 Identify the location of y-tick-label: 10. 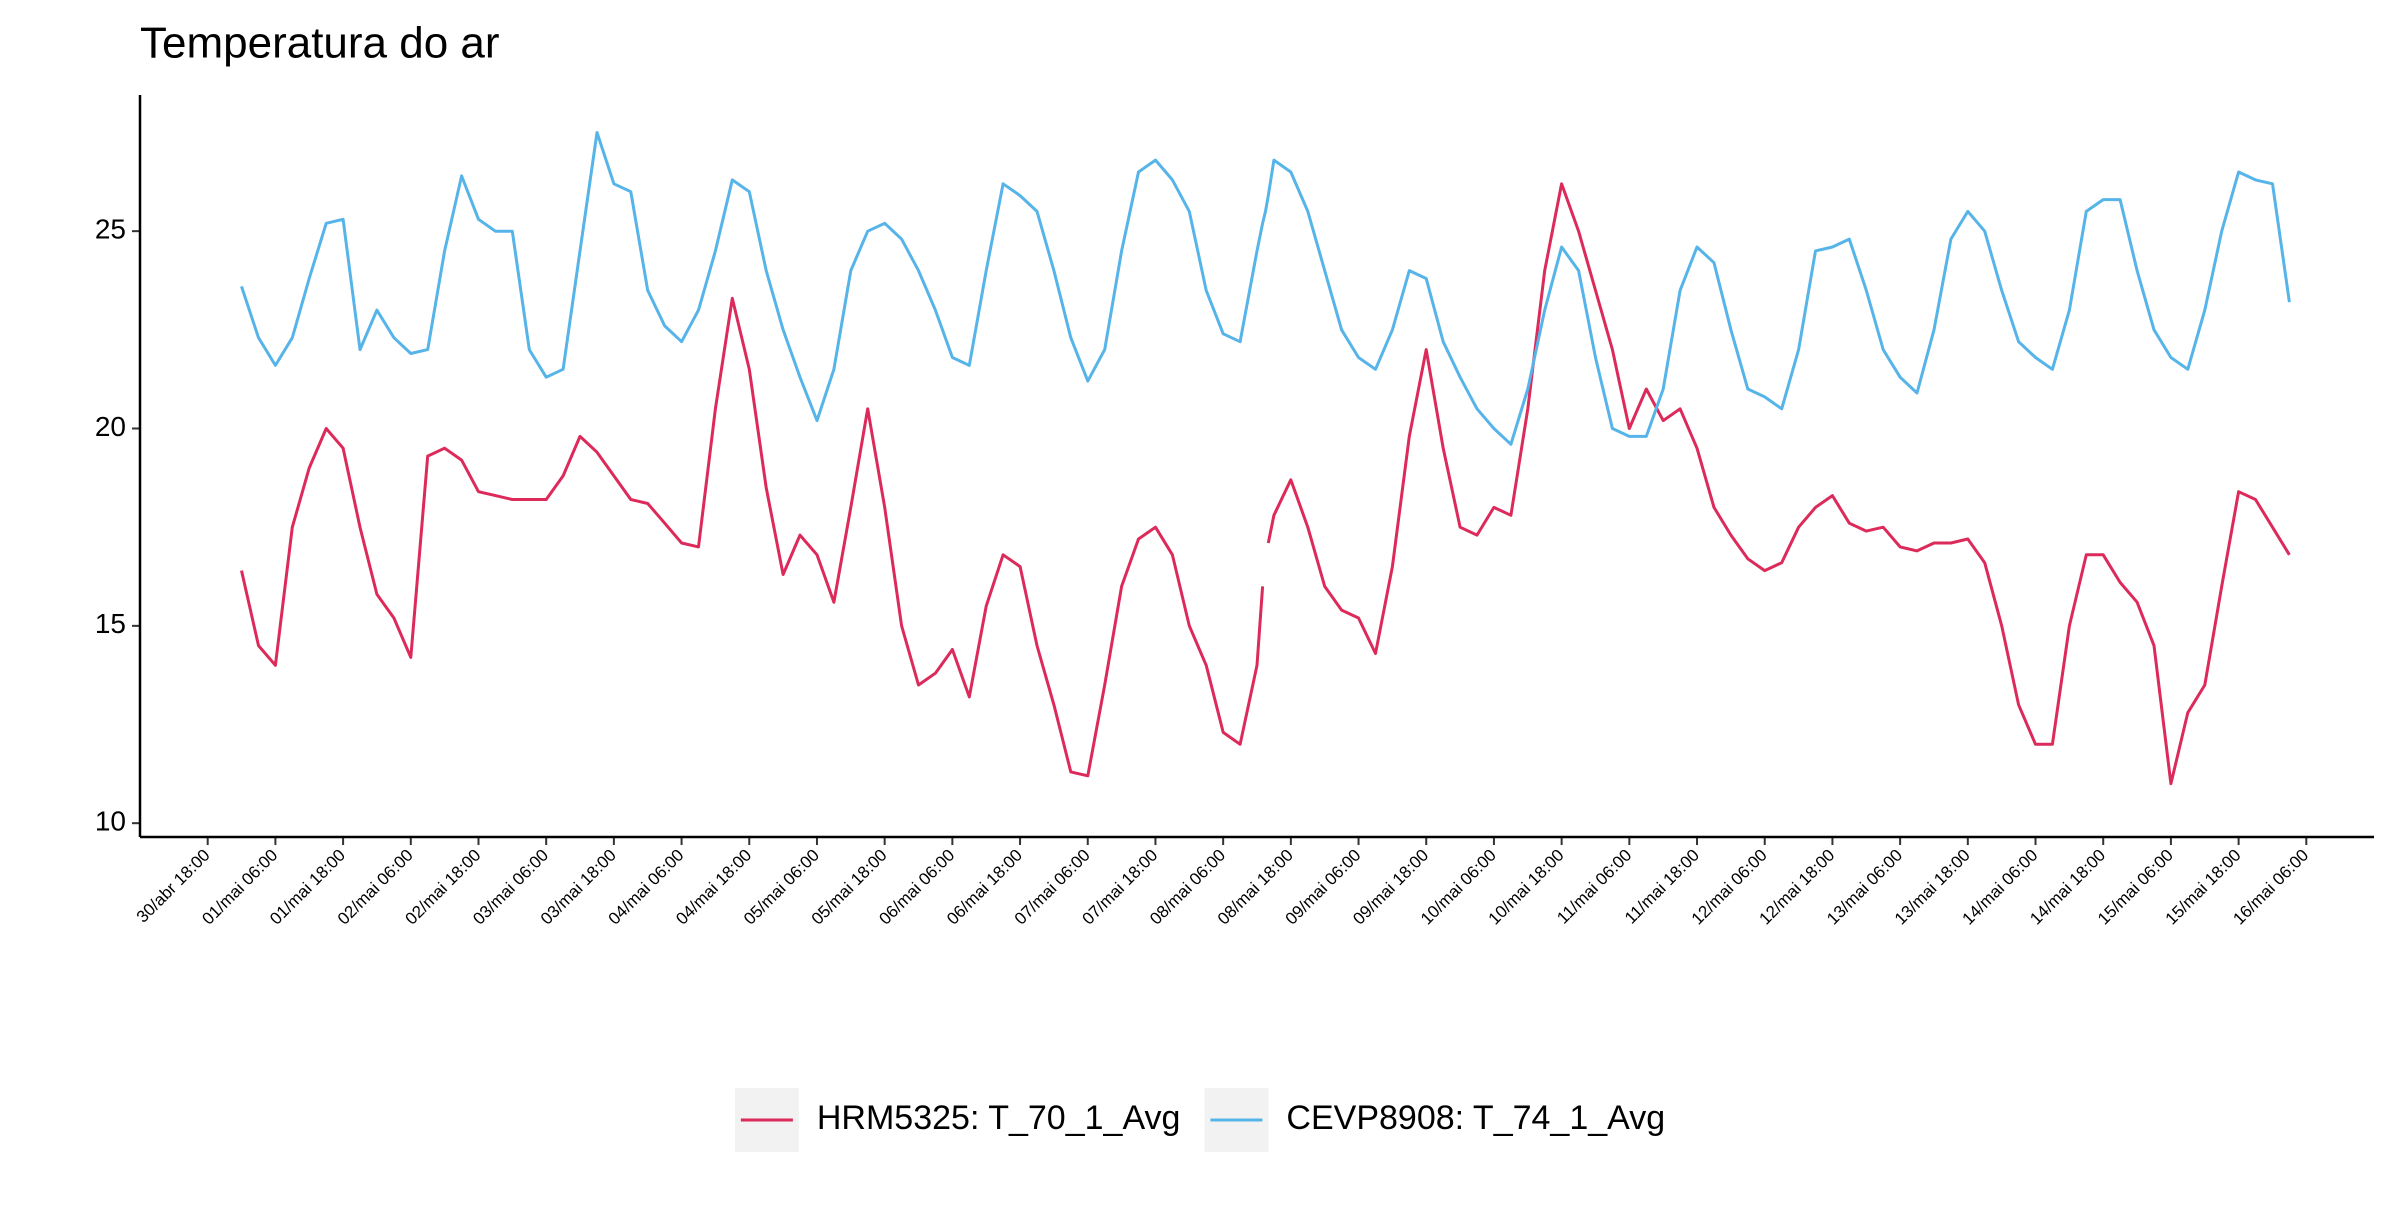
(110, 821).